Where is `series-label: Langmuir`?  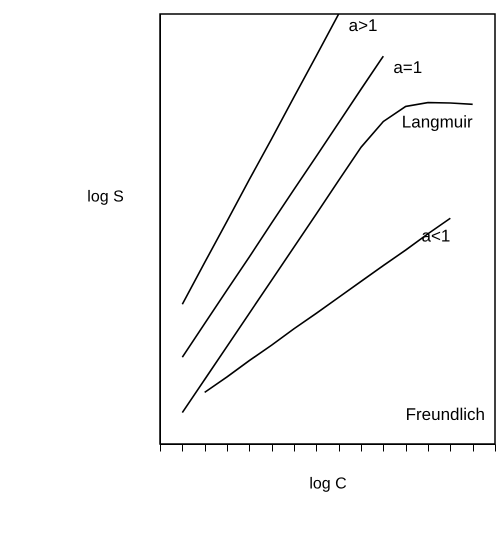 series-label: Langmuir is located at coordinates (438, 122).